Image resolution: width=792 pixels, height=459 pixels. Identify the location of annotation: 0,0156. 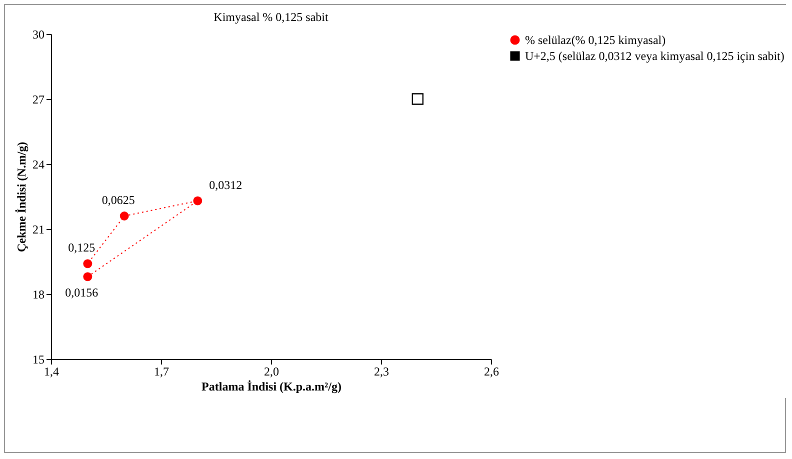
(81, 293).